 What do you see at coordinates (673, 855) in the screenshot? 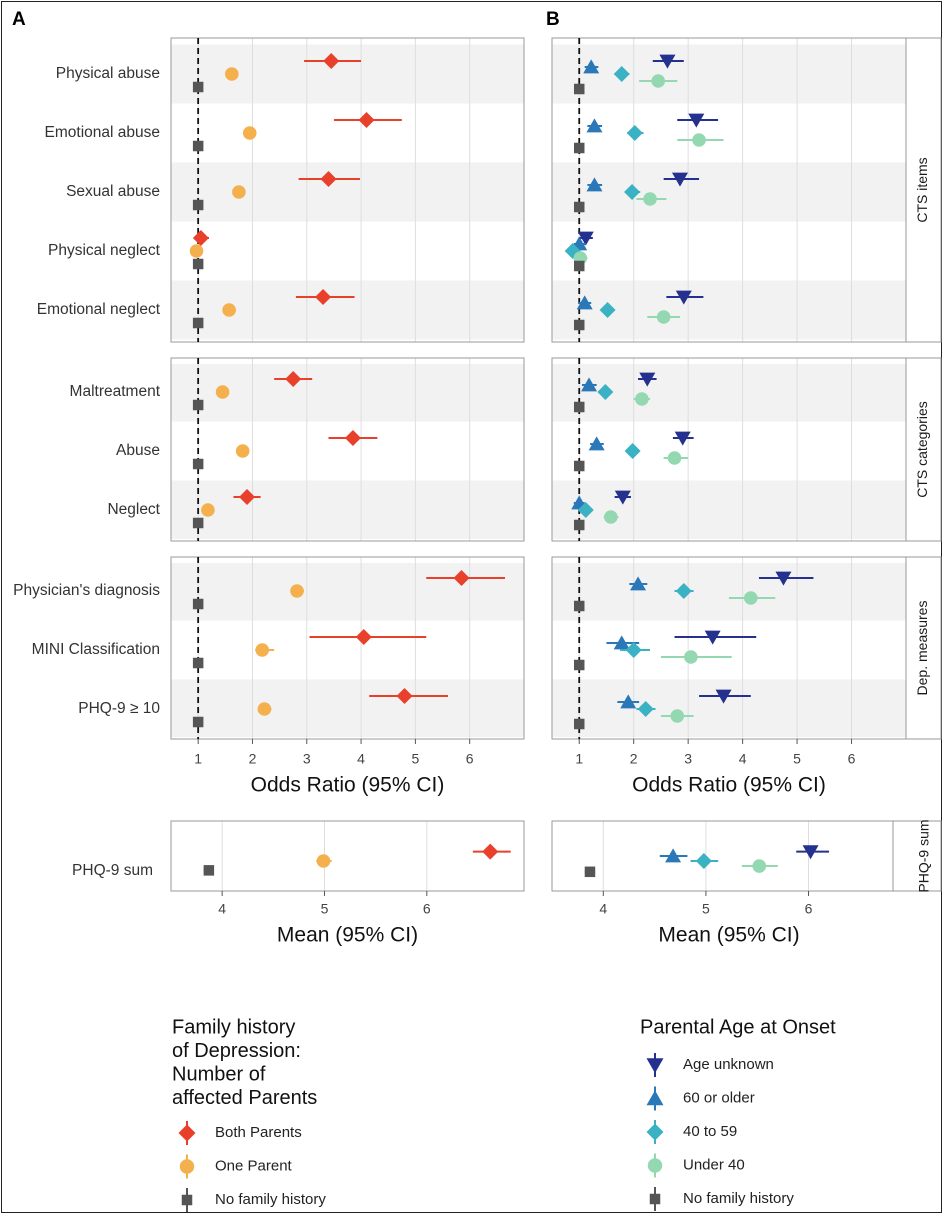
I see `mean-point-60-or-older-b` at bounding box center [673, 855].